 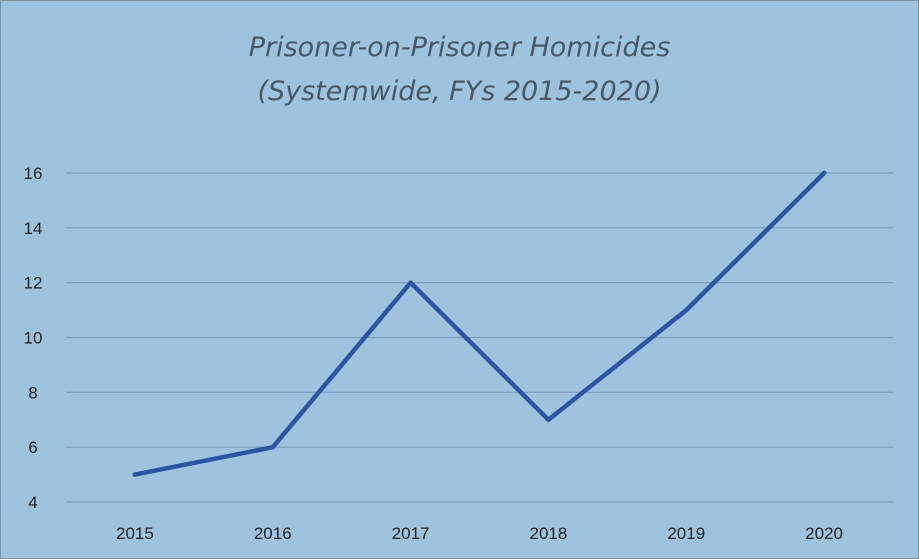 What do you see at coordinates (459, 47) in the screenshot?
I see `chart-title: Prisoner-on-Prisoner Homicides` at bounding box center [459, 47].